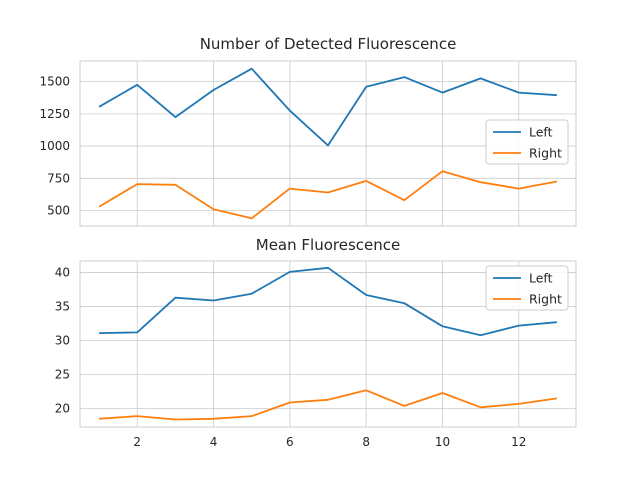 This screenshot has height=480, width=640. Describe the element at coordinates (214, 442) in the screenshot. I see `x-tick-label: 4` at that location.